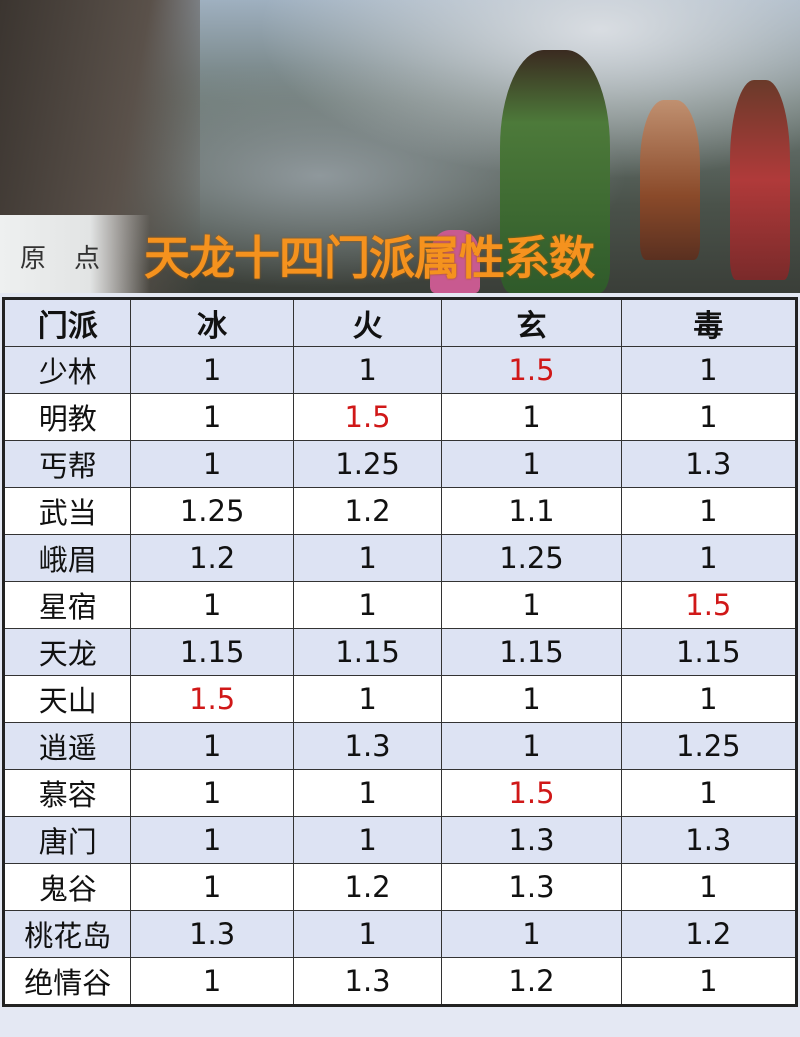  What do you see at coordinates (74, 259) in the screenshot?
I see `logo: 原点` at bounding box center [74, 259].